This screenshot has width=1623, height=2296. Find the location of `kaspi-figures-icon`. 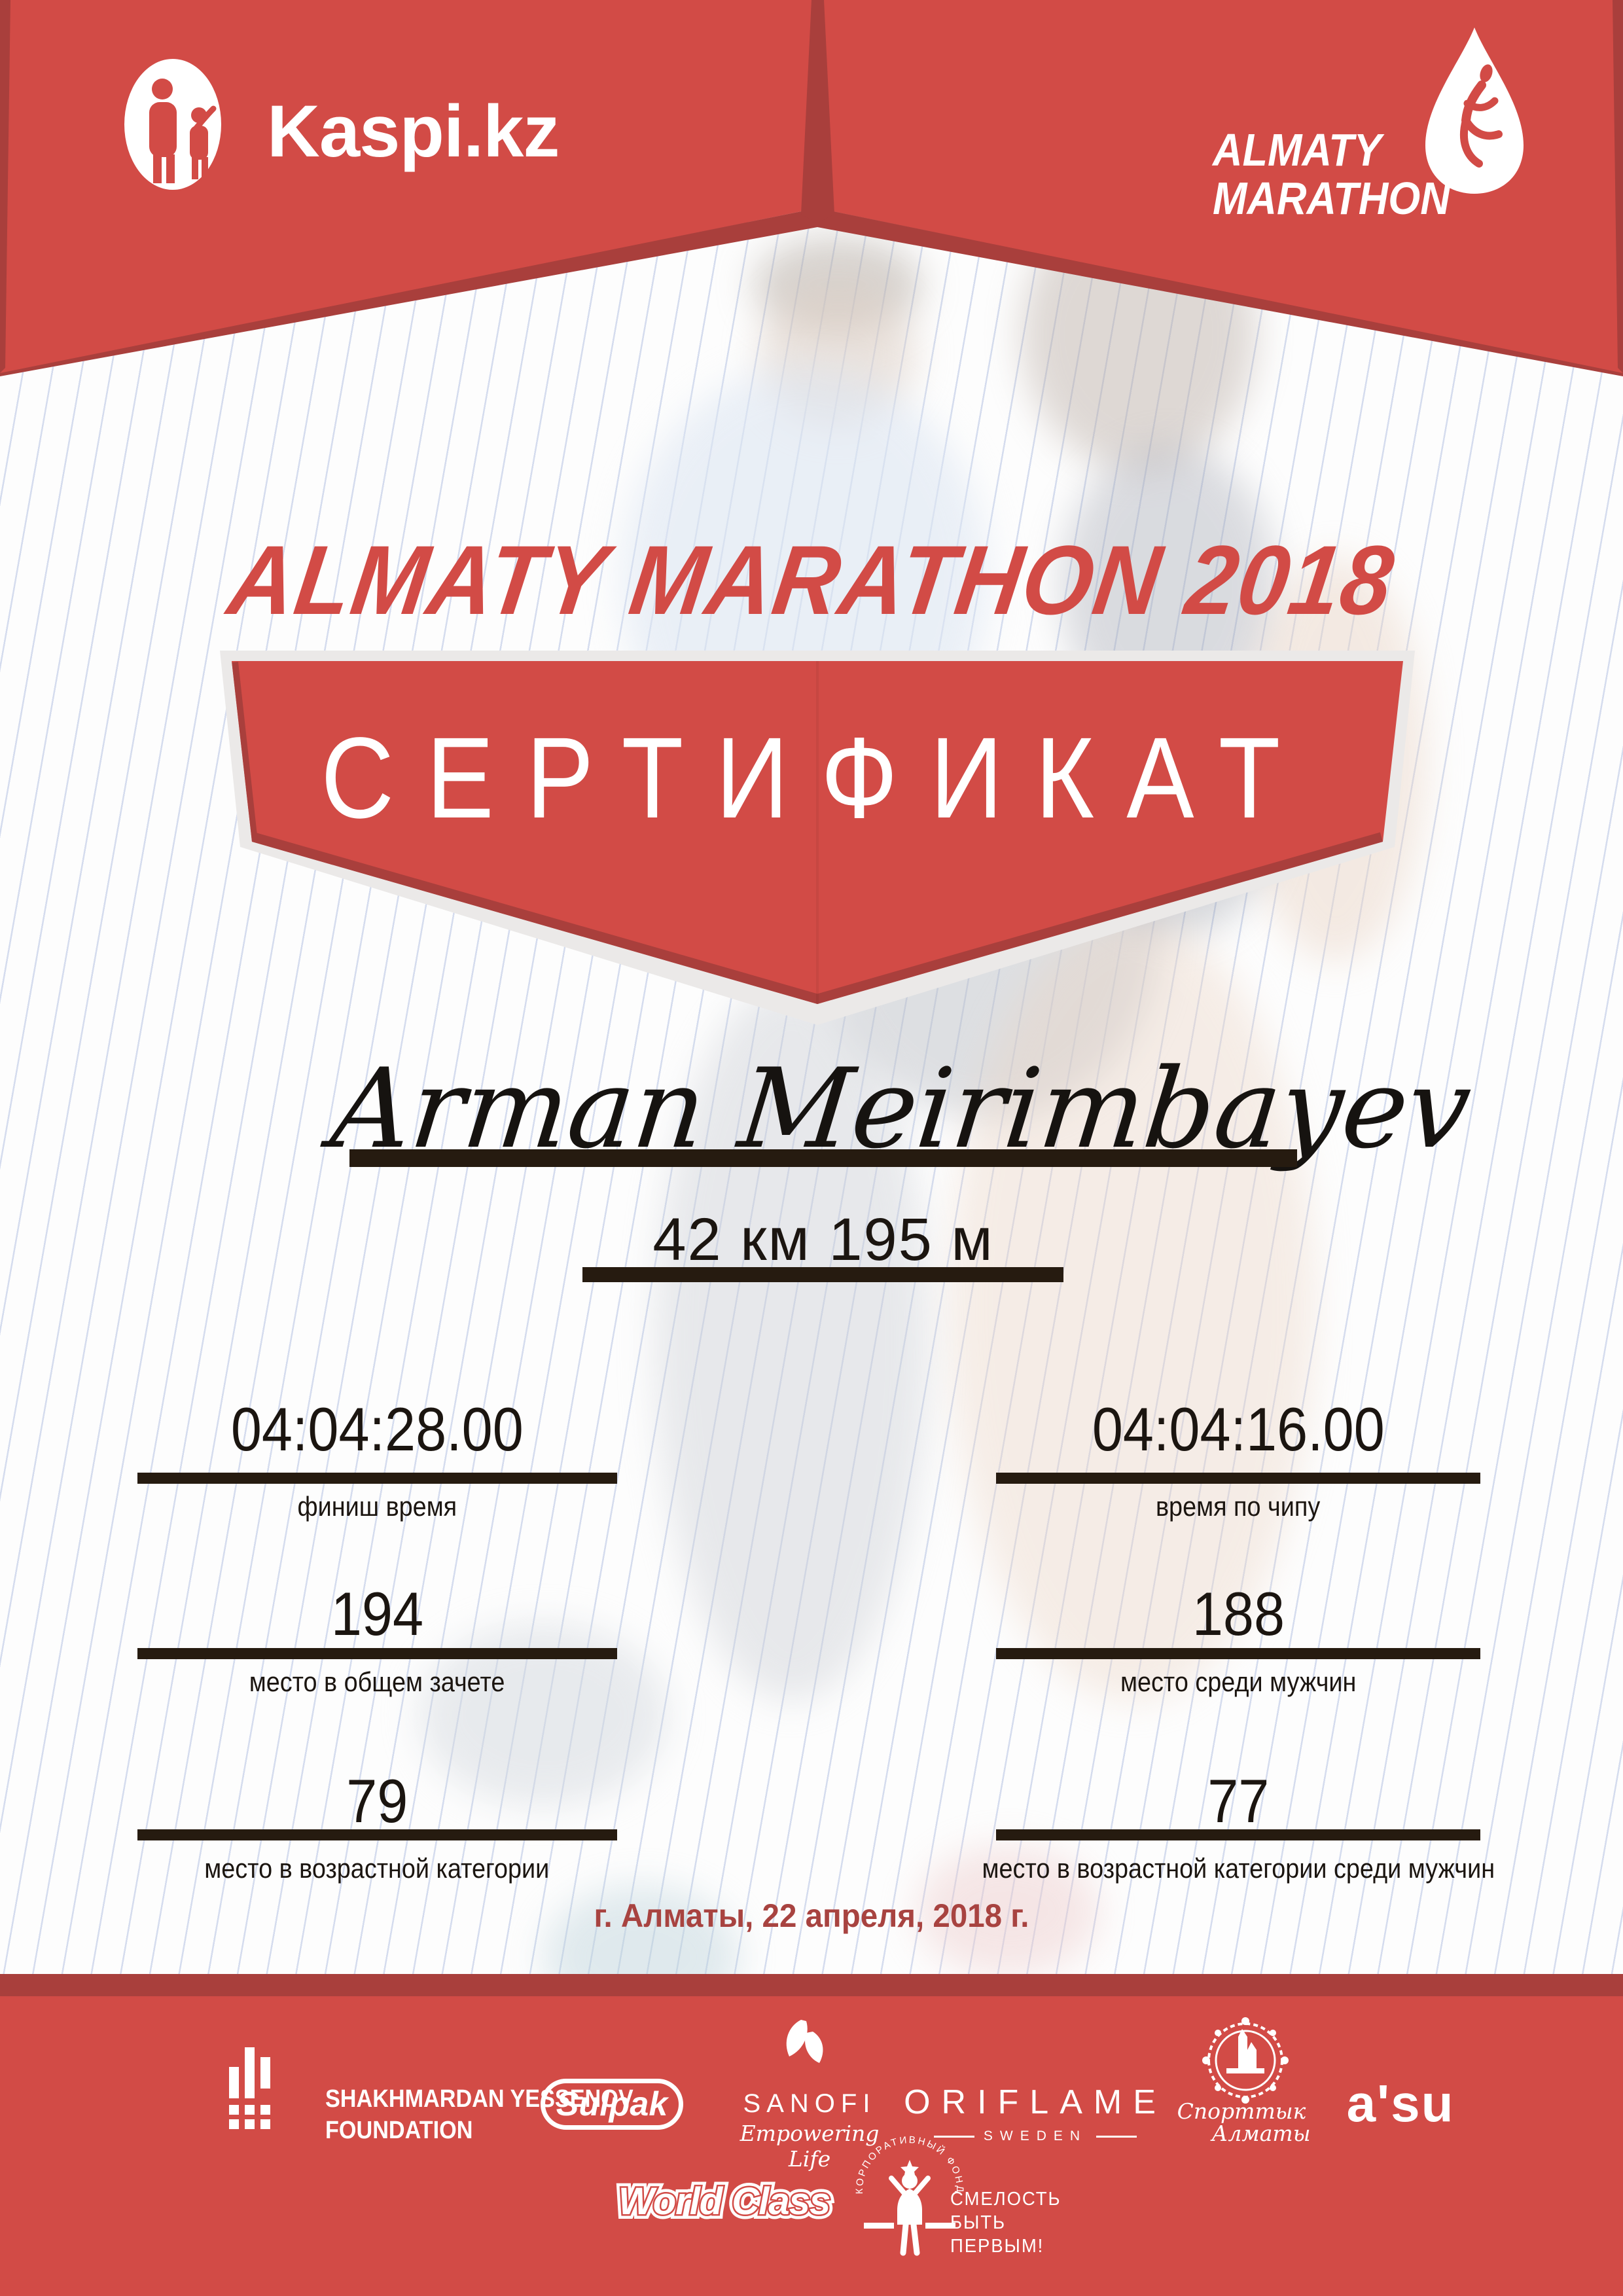

kaspi-figures-icon is located at coordinates (172, 124).